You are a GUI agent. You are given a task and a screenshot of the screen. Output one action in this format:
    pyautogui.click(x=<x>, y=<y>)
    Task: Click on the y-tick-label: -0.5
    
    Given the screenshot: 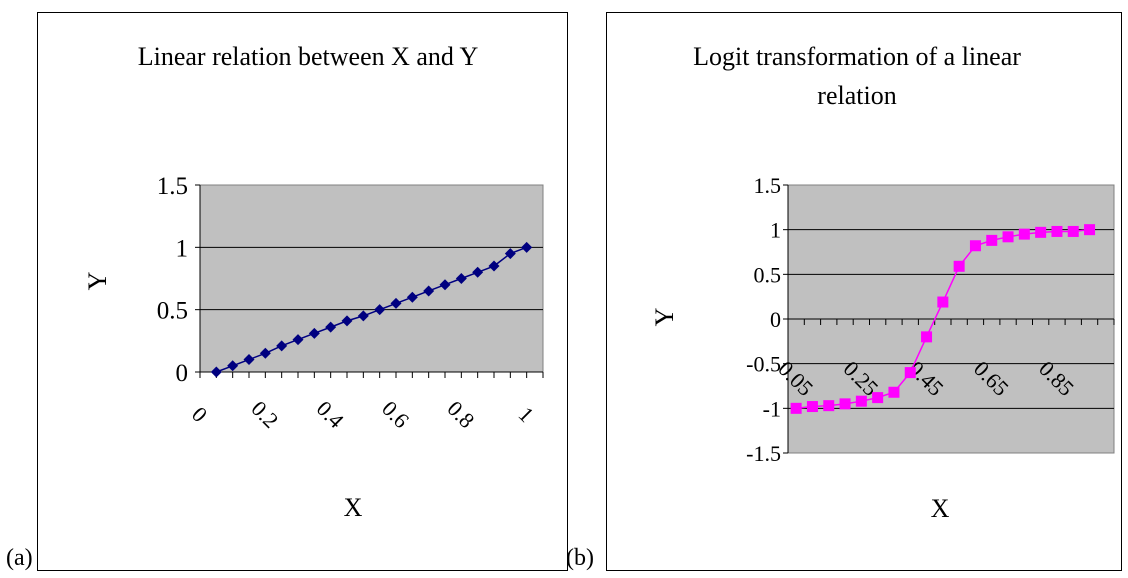 What is the action you would take?
    pyautogui.click(x=763, y=364)
    